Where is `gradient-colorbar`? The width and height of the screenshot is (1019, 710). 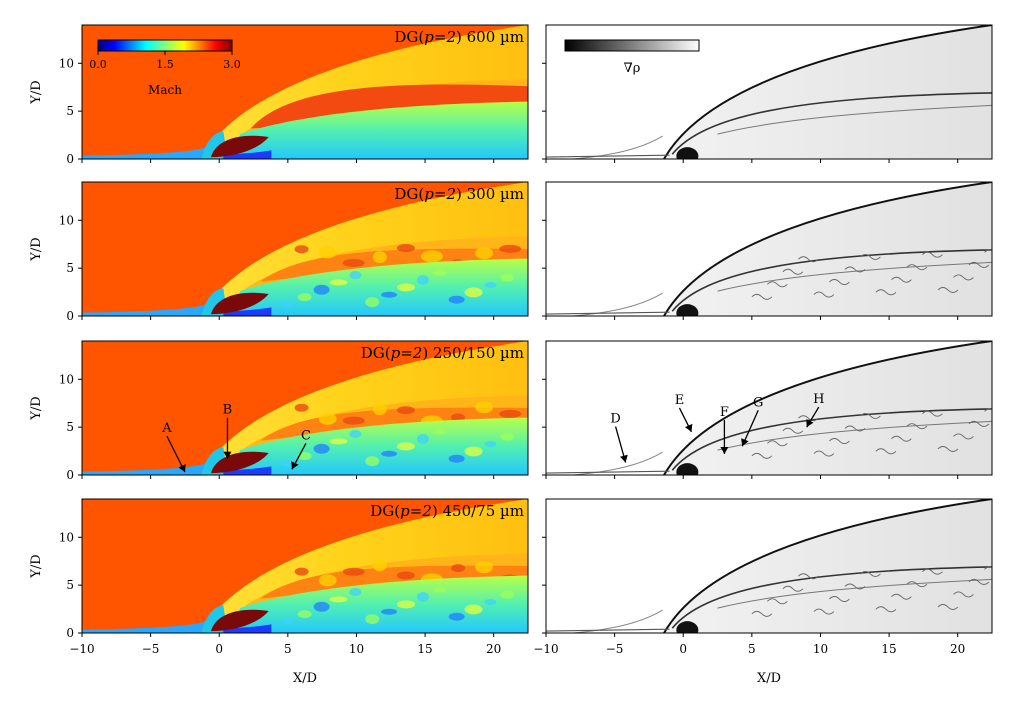
gradient-colorbar is located at coordinates (632, 45).